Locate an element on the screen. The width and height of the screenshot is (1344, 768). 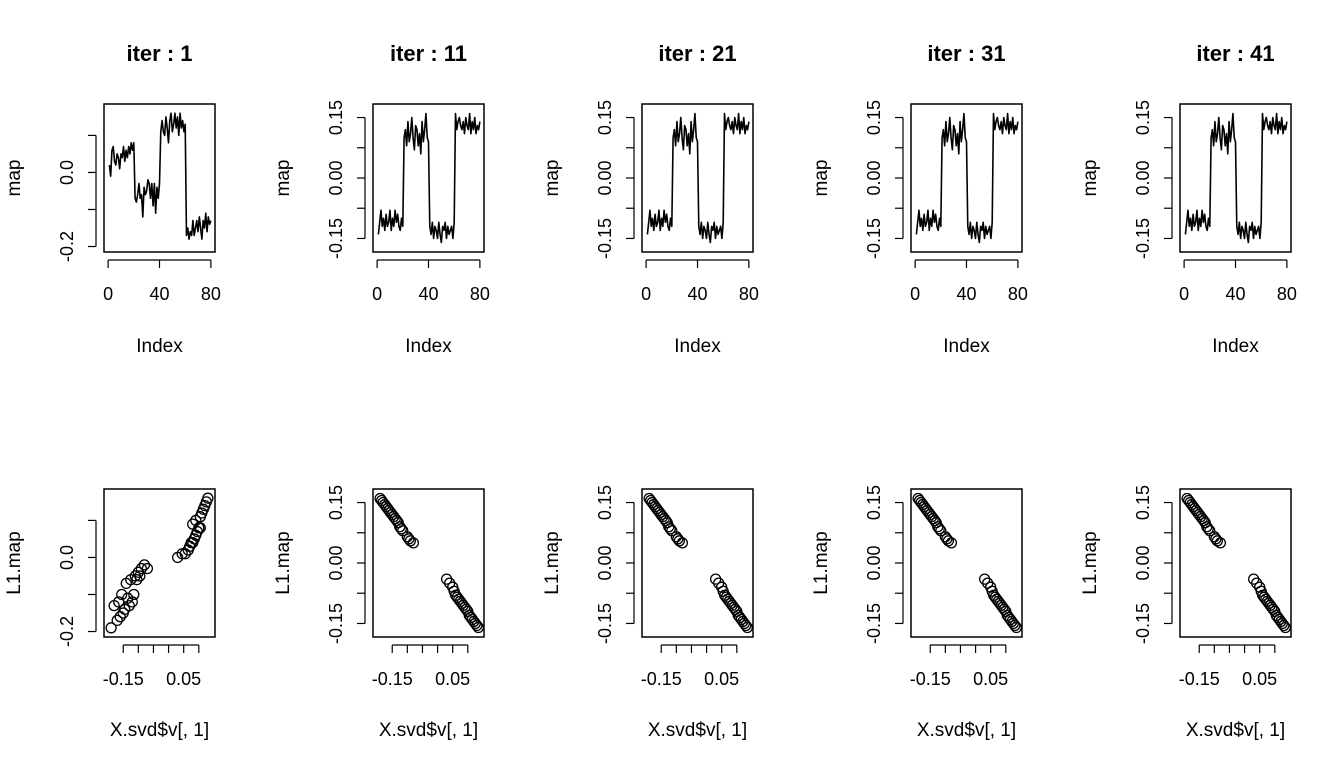
chart-title: iter : 1 is located at coordinates (159, 53).